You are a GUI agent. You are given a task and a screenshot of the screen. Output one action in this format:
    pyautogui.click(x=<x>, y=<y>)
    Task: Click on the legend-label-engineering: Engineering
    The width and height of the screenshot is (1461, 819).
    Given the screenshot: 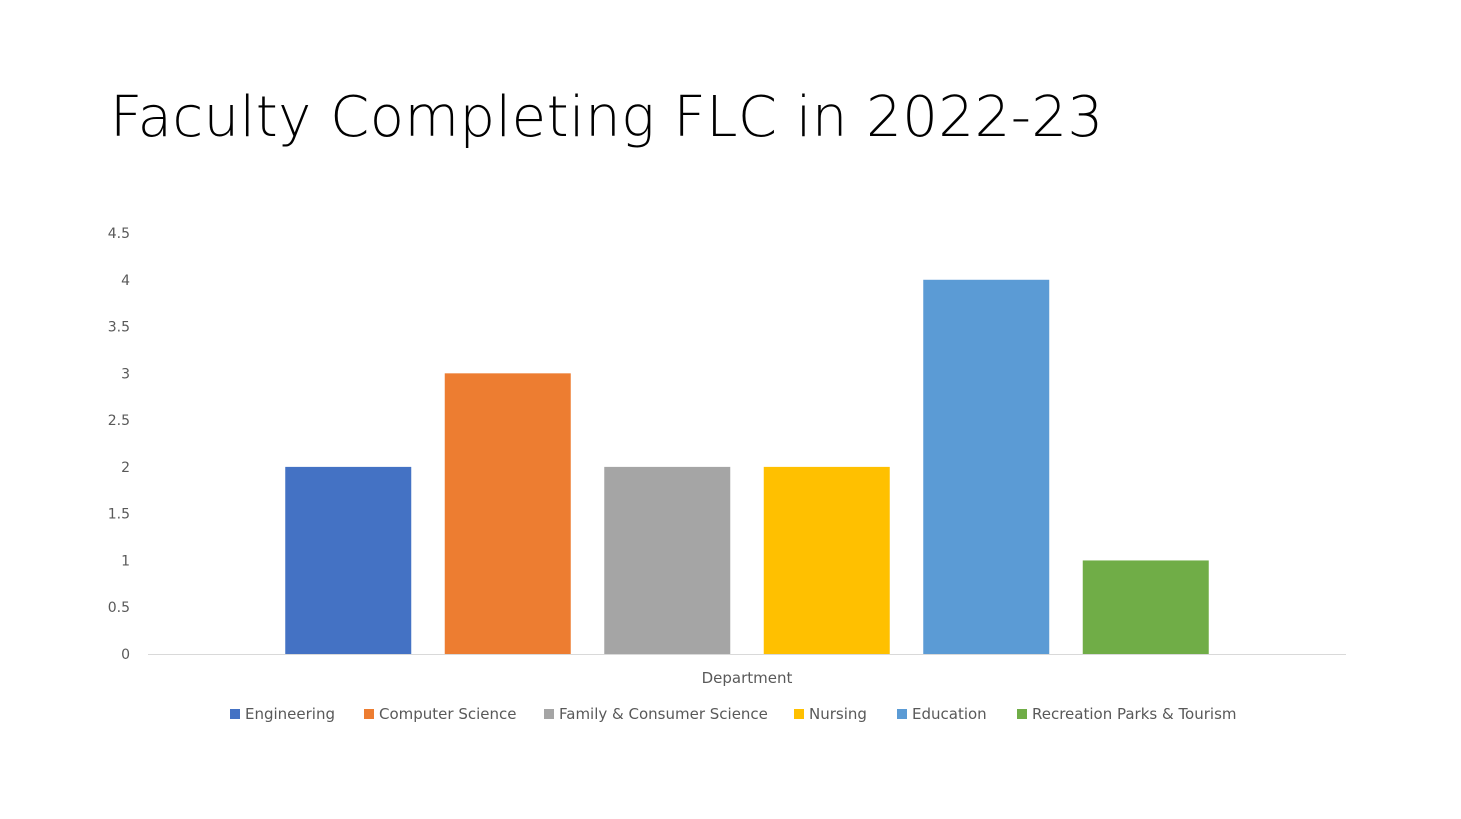 What is the action you would take?
    pyautogui.click(x=290, y=714)
    